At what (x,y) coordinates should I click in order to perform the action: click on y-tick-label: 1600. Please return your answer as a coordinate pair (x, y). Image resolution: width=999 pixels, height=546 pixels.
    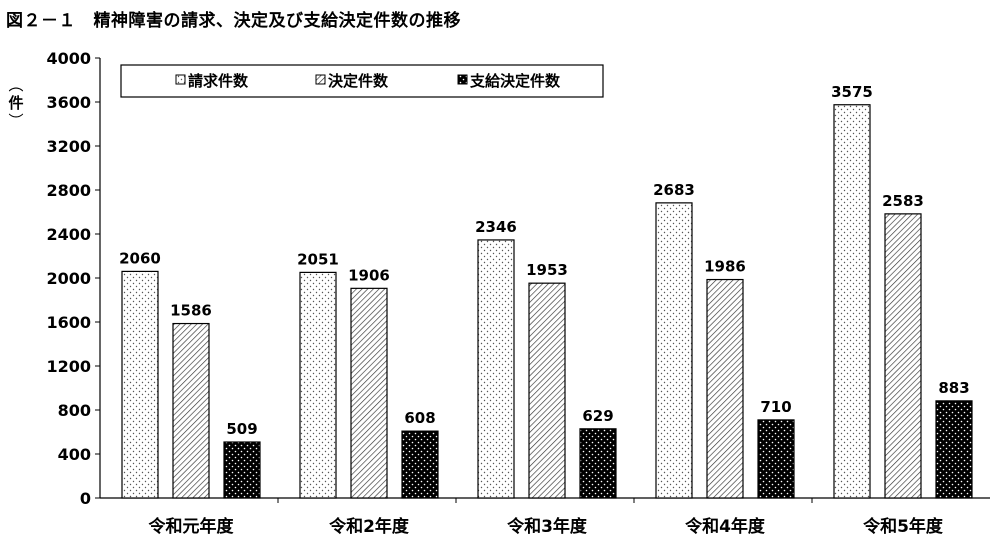
    Looking at the image, I should click on (68, 322).